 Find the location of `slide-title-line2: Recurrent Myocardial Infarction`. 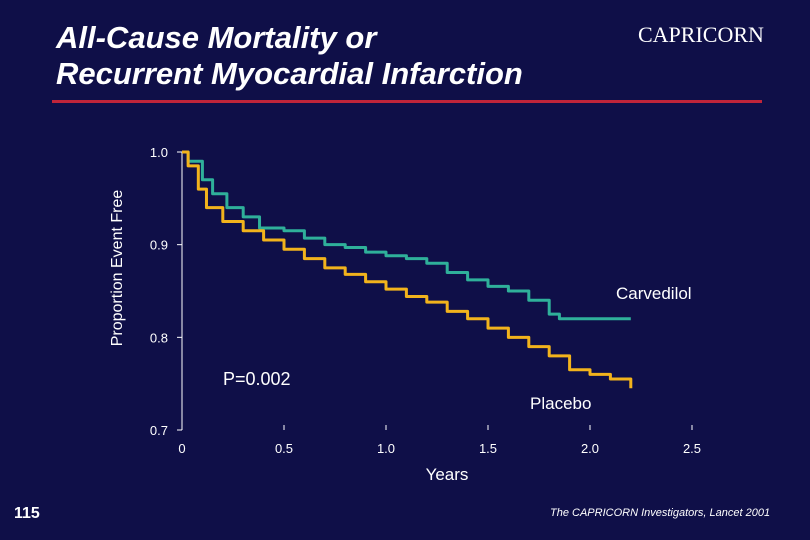

slide-title-line2: Recurrent Myocardial Infarction is located at coordinates (289, 73).